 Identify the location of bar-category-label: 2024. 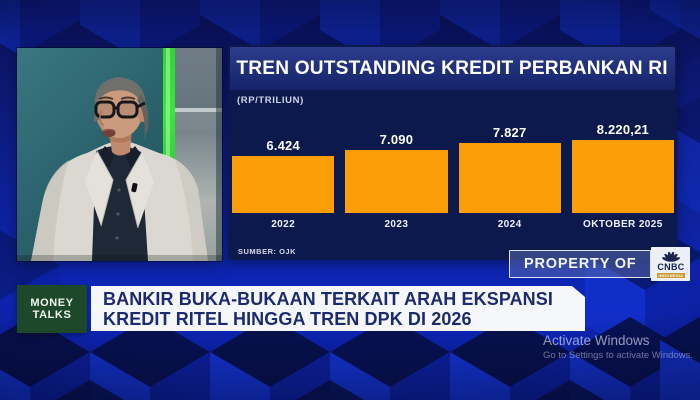
(509, 224).